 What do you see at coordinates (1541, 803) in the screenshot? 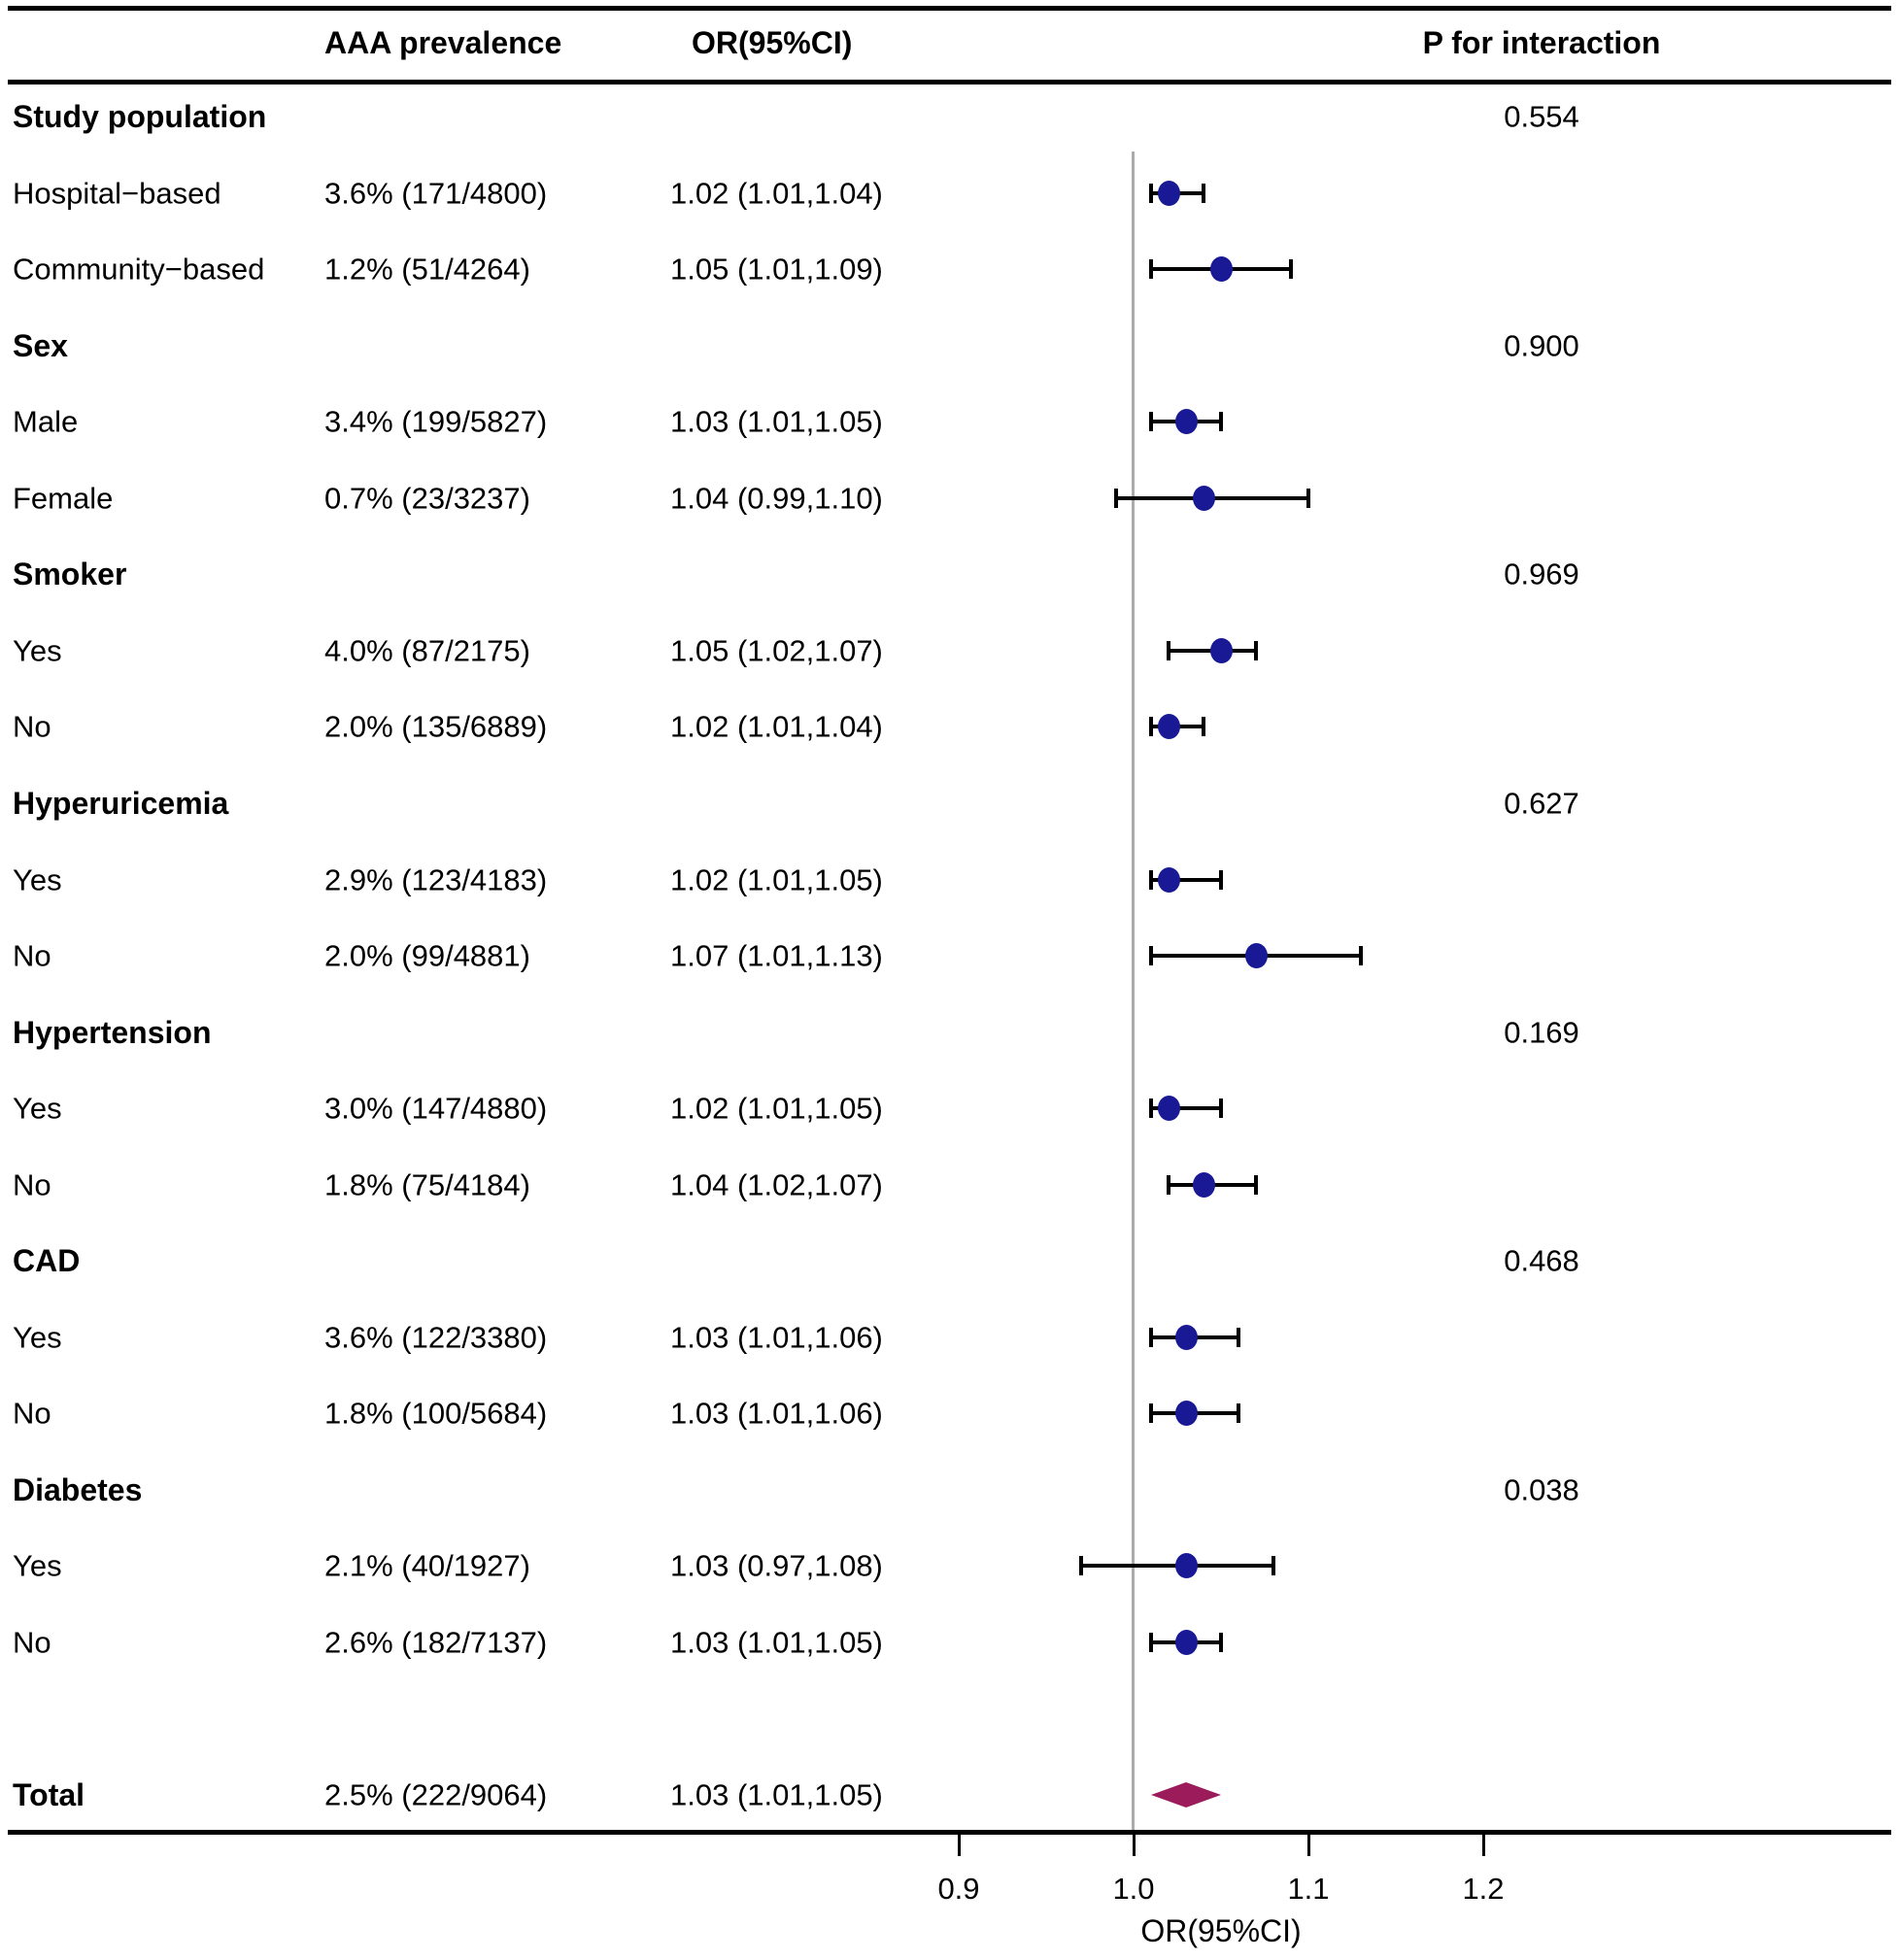
I see `p-interaction-value: 0.627` at bounding box center [1541, 803].